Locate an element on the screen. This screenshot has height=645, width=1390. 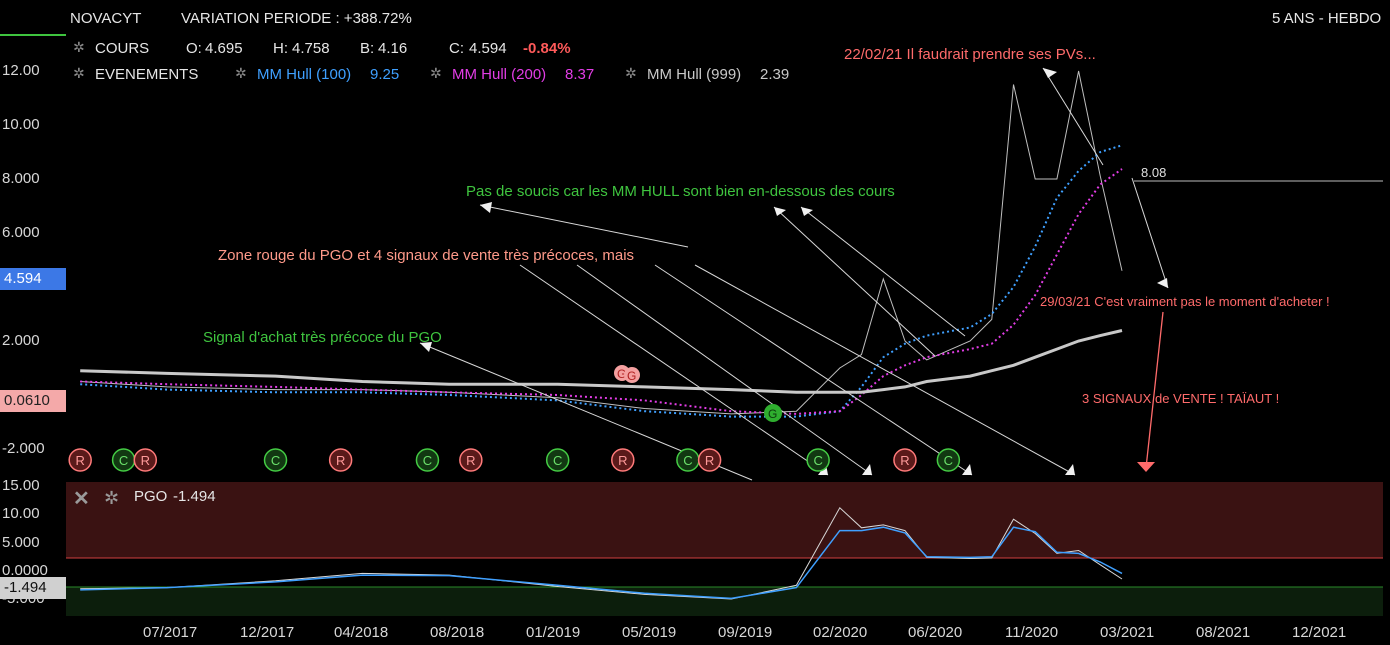
annotation-buy-signal: Signal d'achat très précoce du PGO is located at coordinates (322, 337).